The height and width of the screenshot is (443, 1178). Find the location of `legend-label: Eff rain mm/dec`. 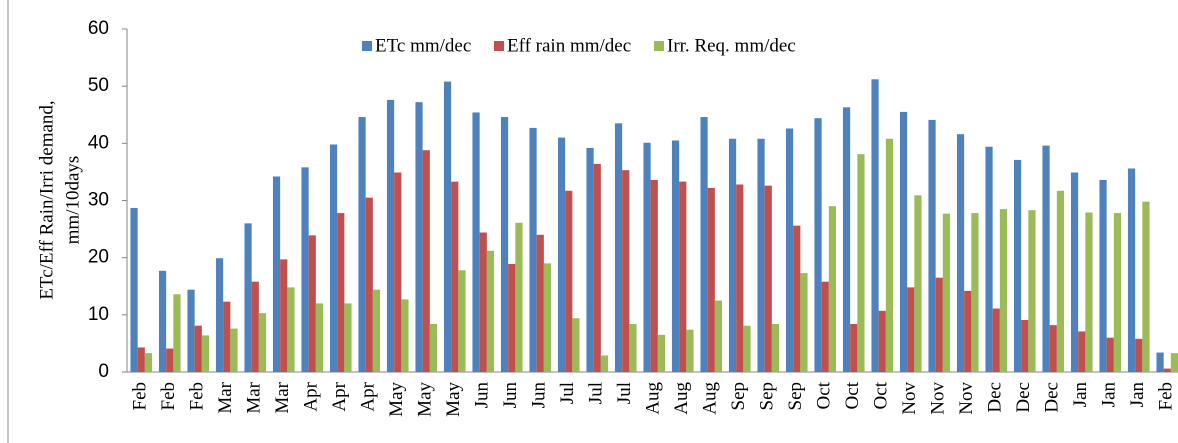

legend-label: Eff rain mm/dec is located at coordinates (569, 45).